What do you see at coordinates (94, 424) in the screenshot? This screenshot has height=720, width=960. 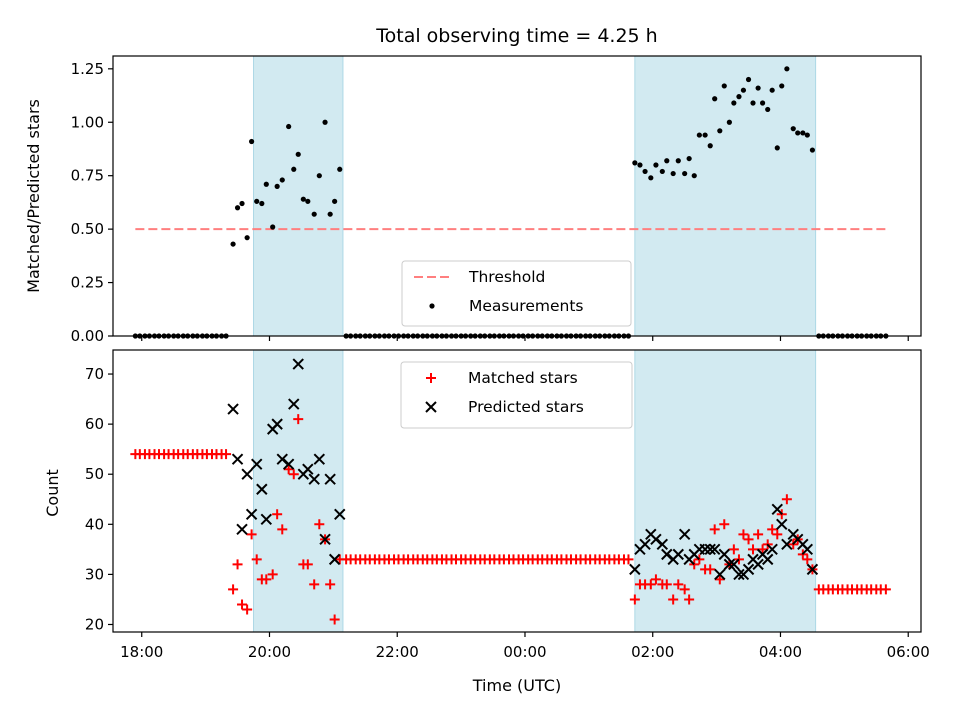 I see `y-tick-label: 60` at bounding box center [94, 424].